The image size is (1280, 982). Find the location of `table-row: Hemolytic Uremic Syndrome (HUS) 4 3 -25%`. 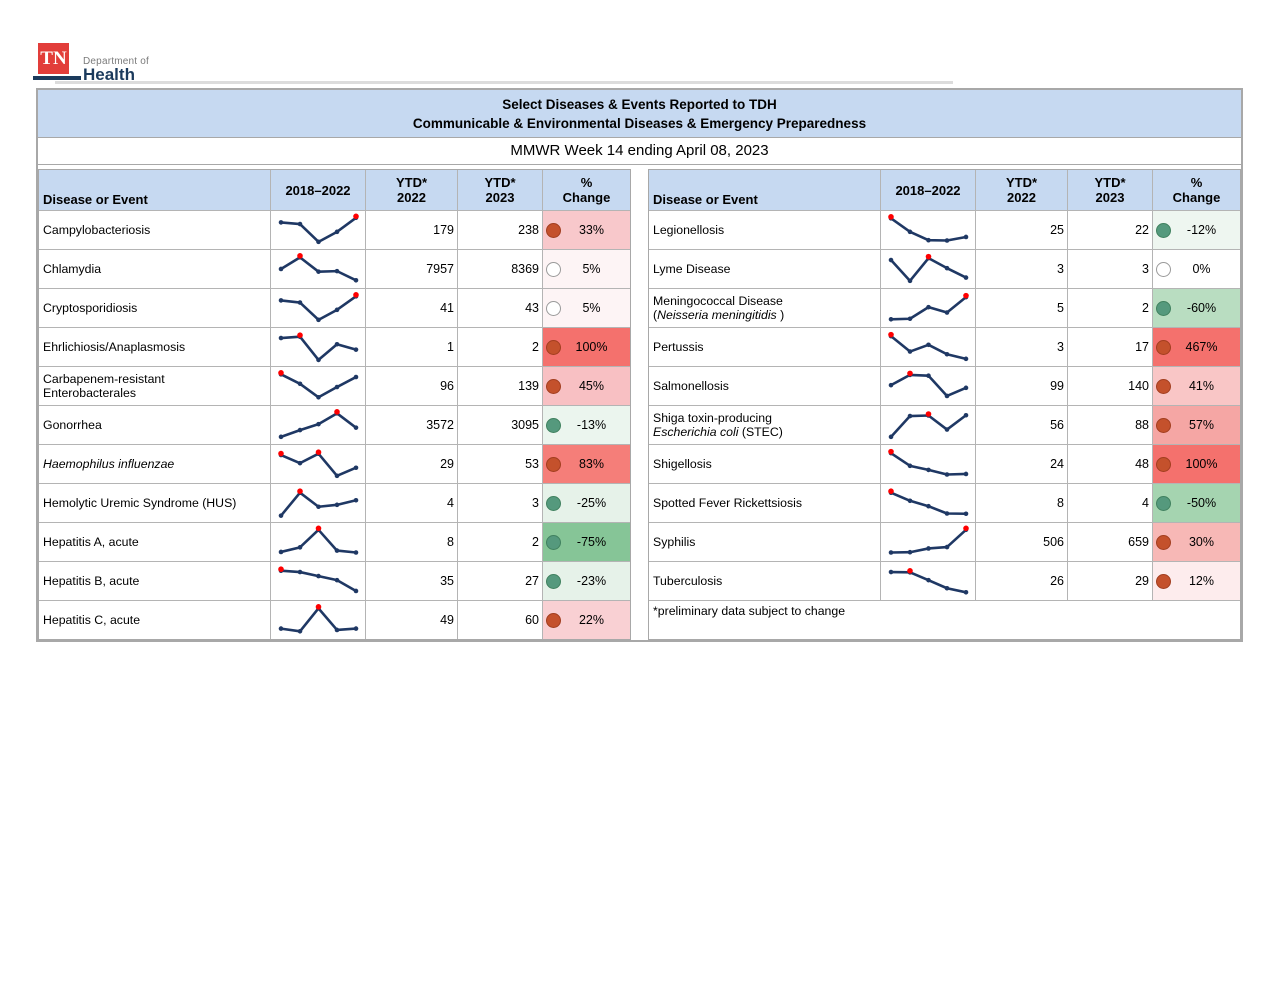

table-row: Hemolytic Uremic Syndrome (HUS) 4 3 -25% is located at coordinates (334, 502).